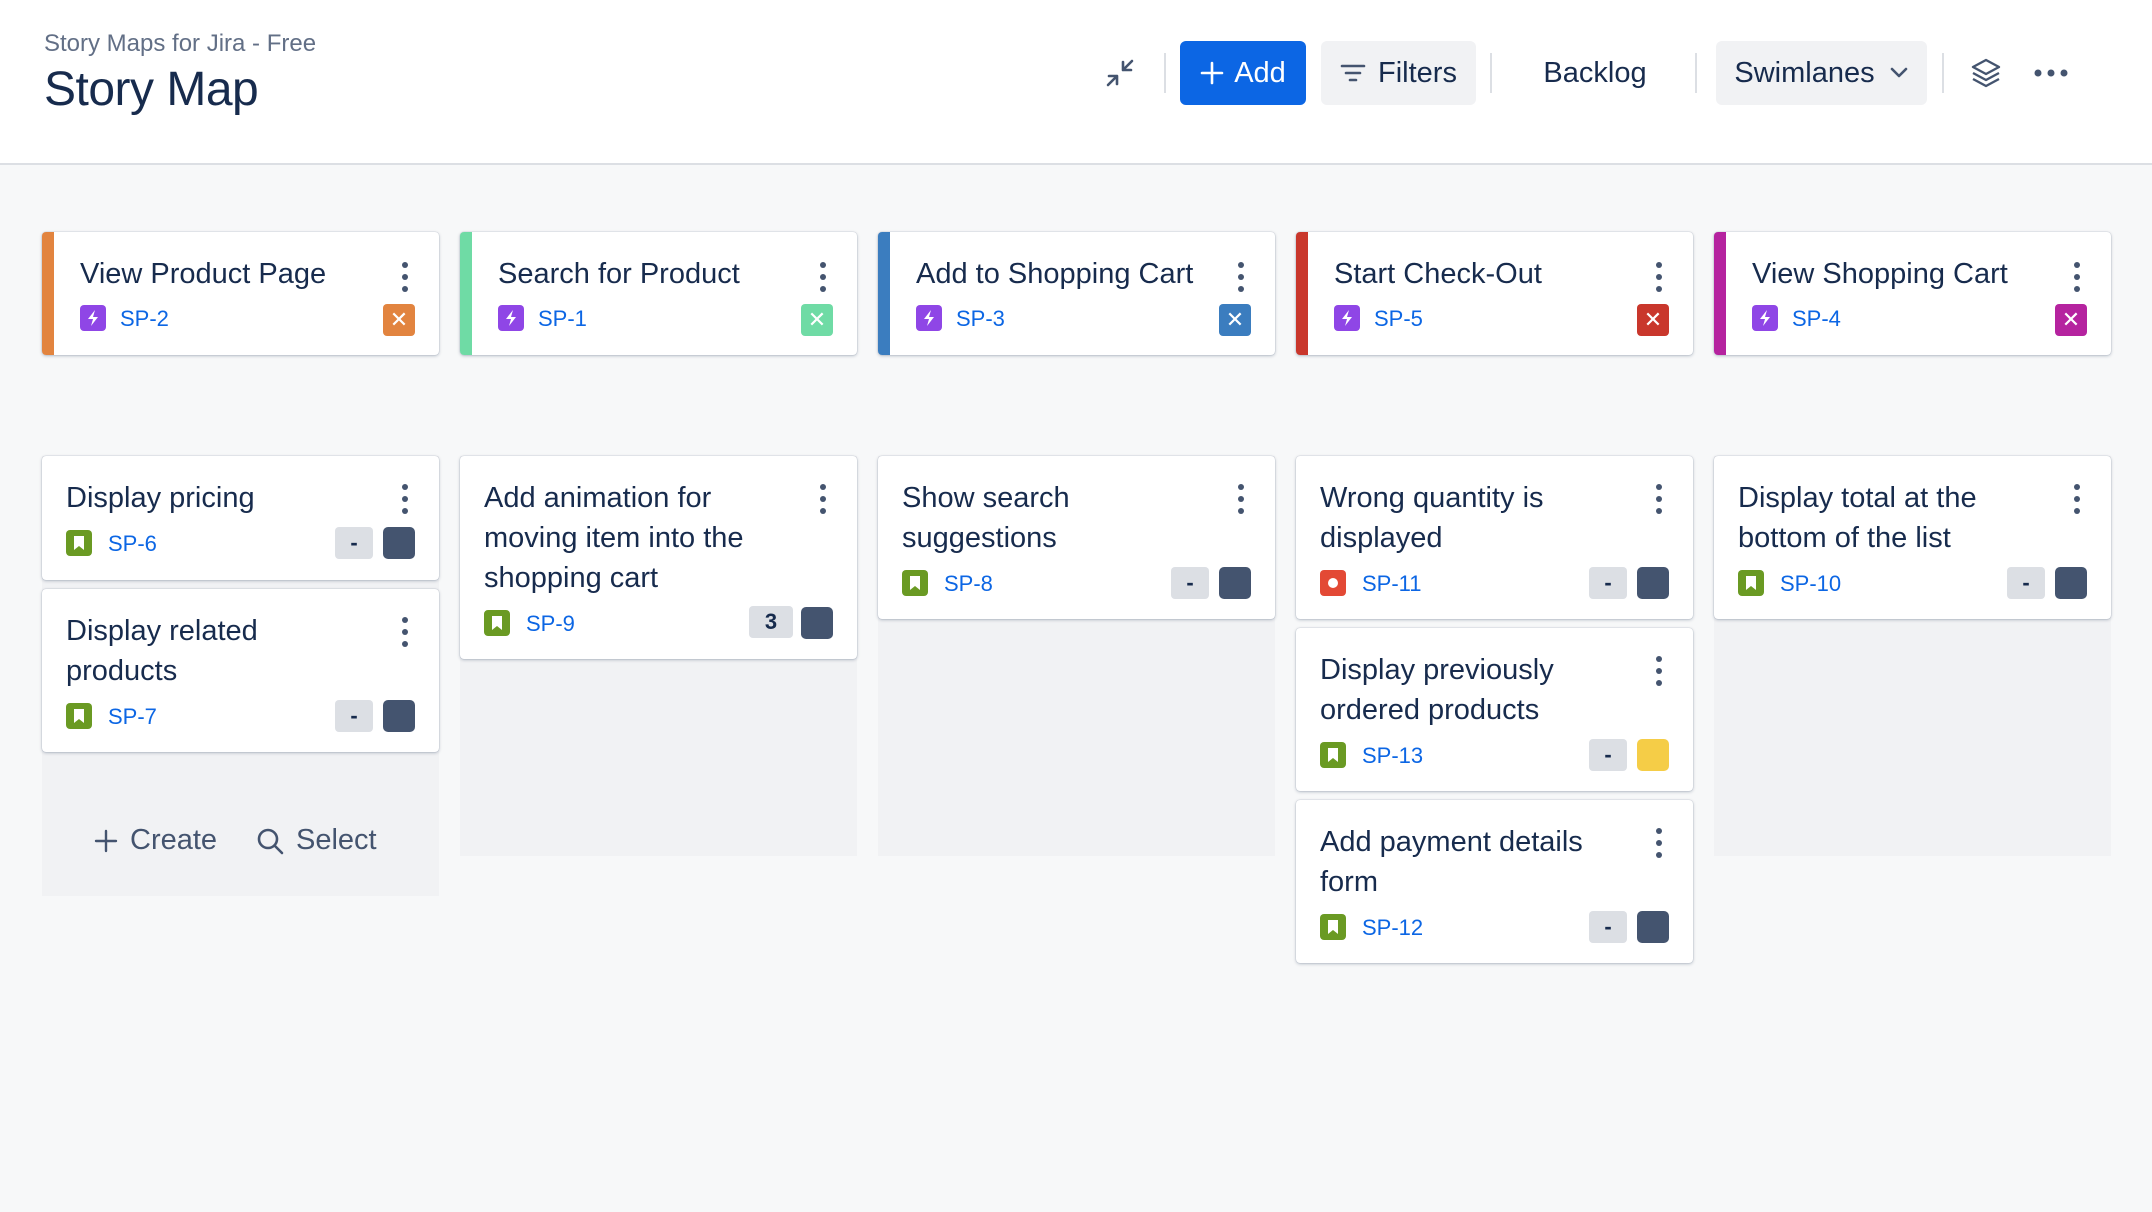 This screenshot has width=2152, height=1212. What do you see at coordinates (203, 274) in the screenshot?
I see `epic-title: View Product Page` at bounding box center [203, 274].